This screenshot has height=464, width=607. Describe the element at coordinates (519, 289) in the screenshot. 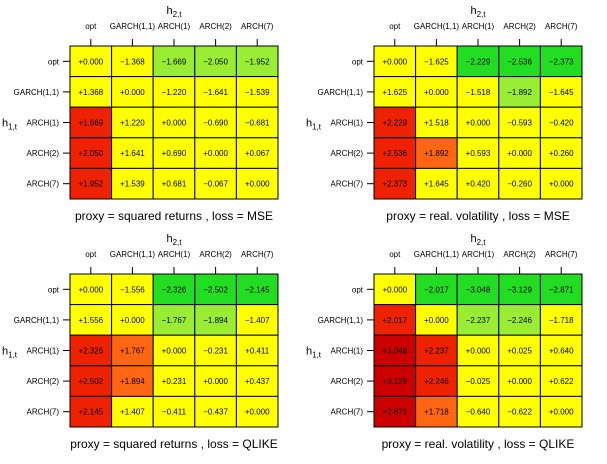

I see `cell-value-label: −3.129` at that location.